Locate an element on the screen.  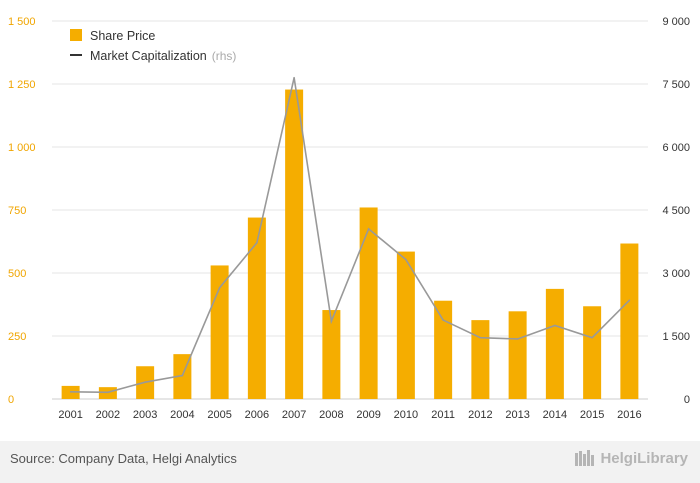
bar-2006 is located at coordinates (256, 308).